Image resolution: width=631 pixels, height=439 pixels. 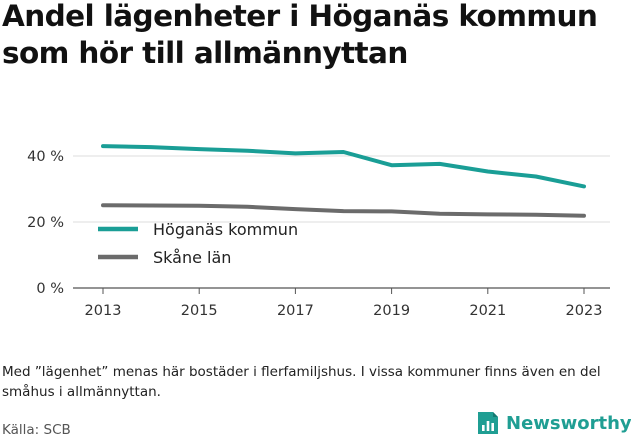 I want to click on legend-label: Höganäs kommun, so click(x=225, y=229).